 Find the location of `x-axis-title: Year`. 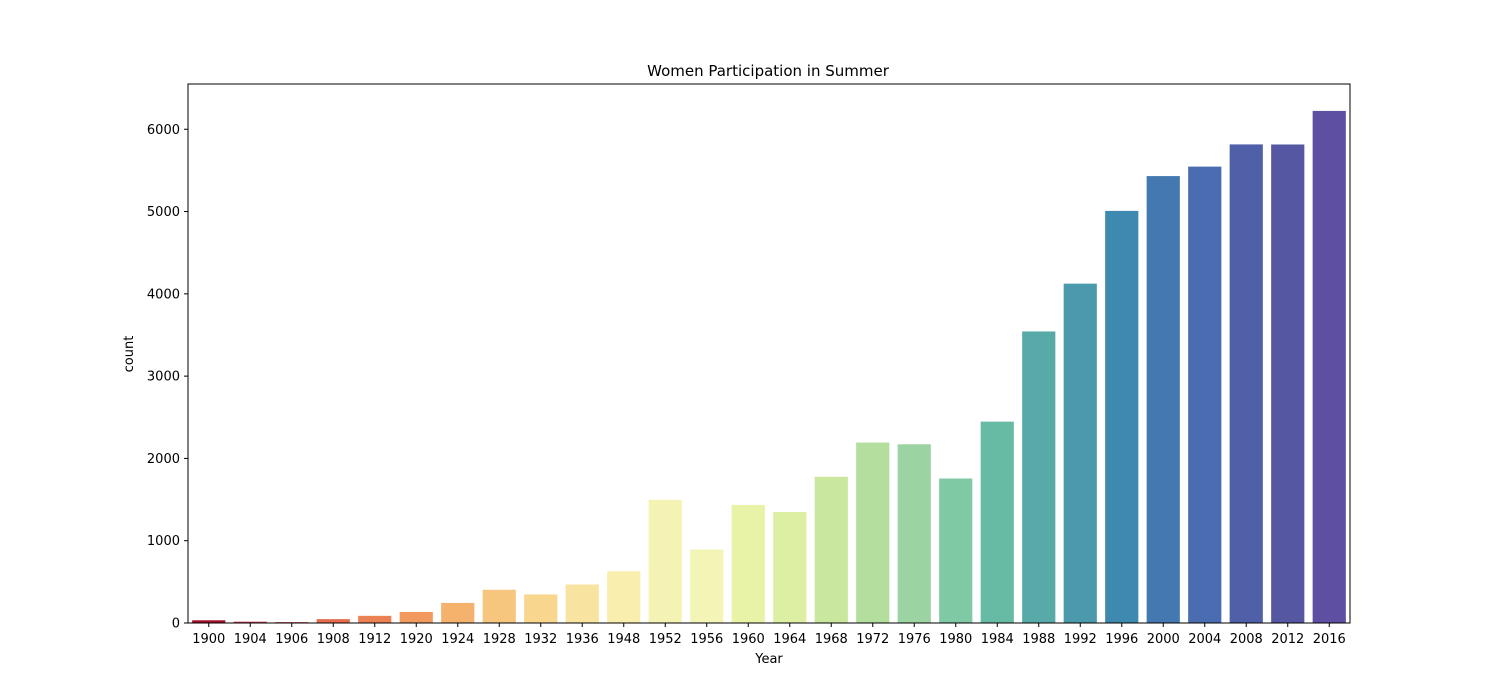

x-axis-title: Year is located at coordinates (768, 659).